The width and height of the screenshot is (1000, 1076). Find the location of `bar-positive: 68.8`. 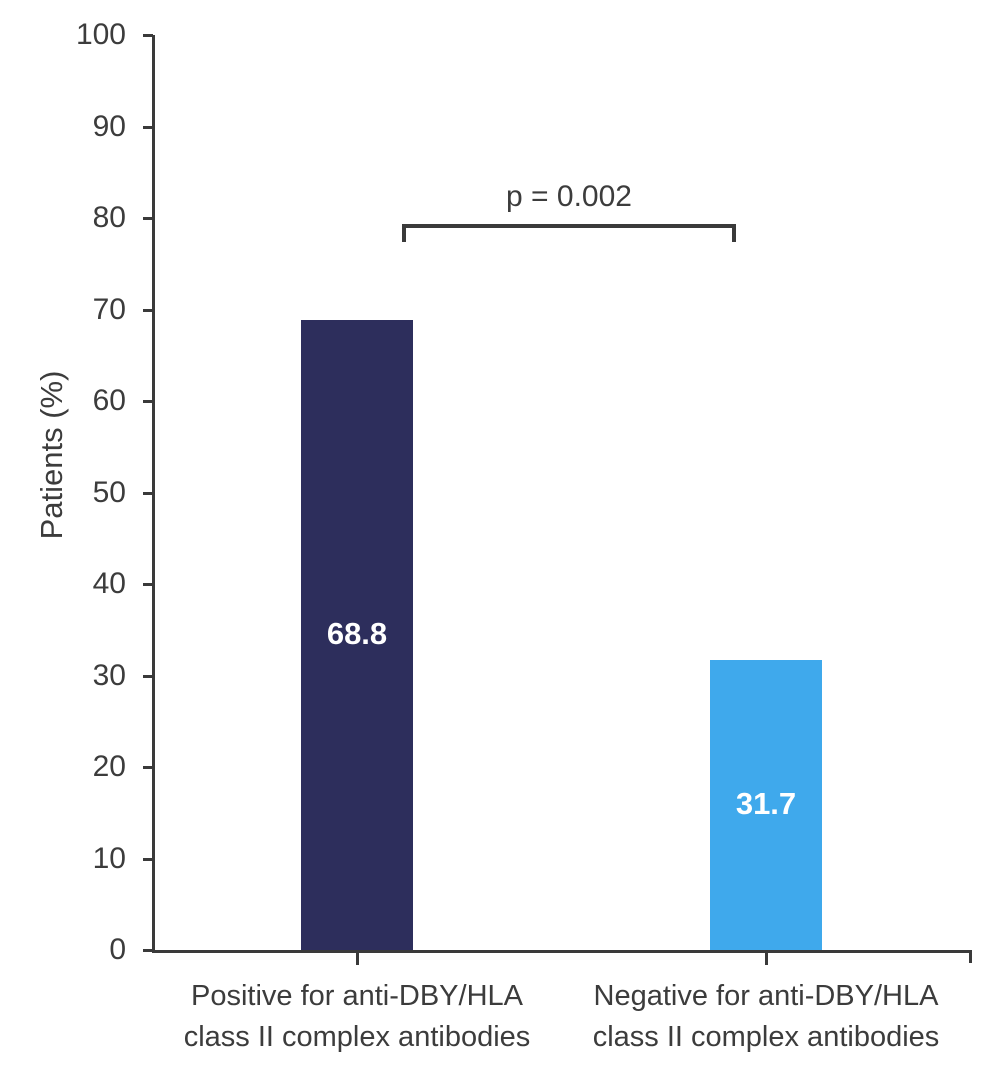

bar-positive: 68.8 is located at coordinates (357, 635).